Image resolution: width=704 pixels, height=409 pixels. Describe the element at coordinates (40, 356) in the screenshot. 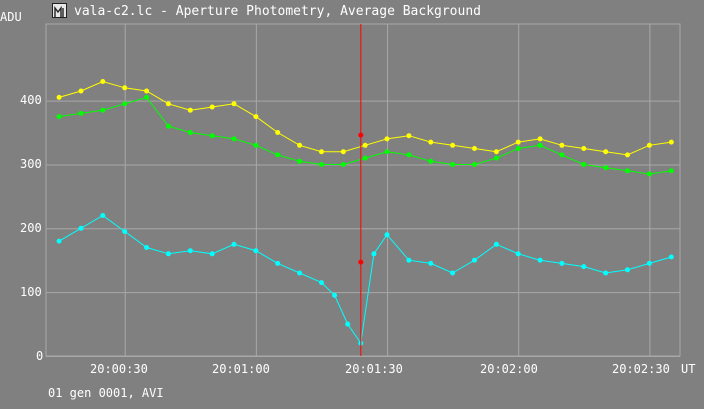

I see `y-tick-label: 0` at that location.